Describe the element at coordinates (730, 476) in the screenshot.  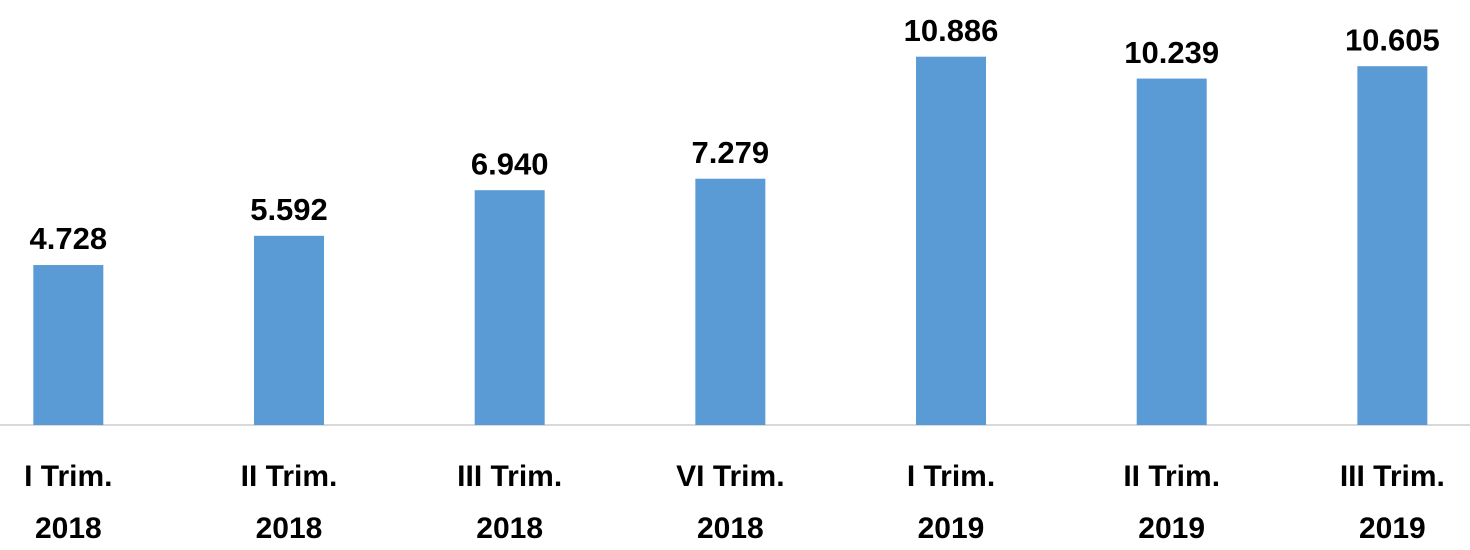
I see `x-tick-label: VI Trim.` at that location.